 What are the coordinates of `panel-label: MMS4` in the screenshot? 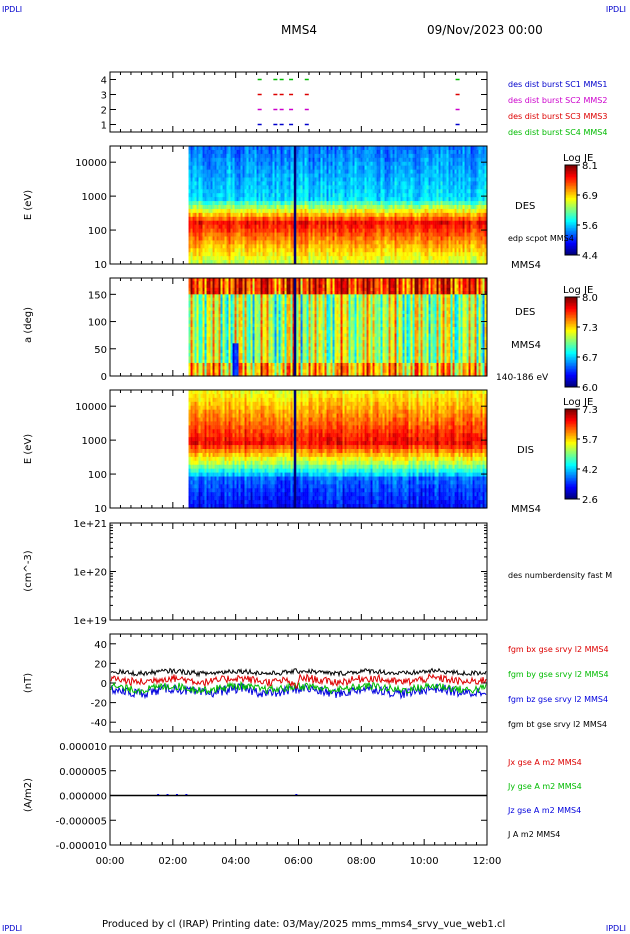 It's located at (526, 265).